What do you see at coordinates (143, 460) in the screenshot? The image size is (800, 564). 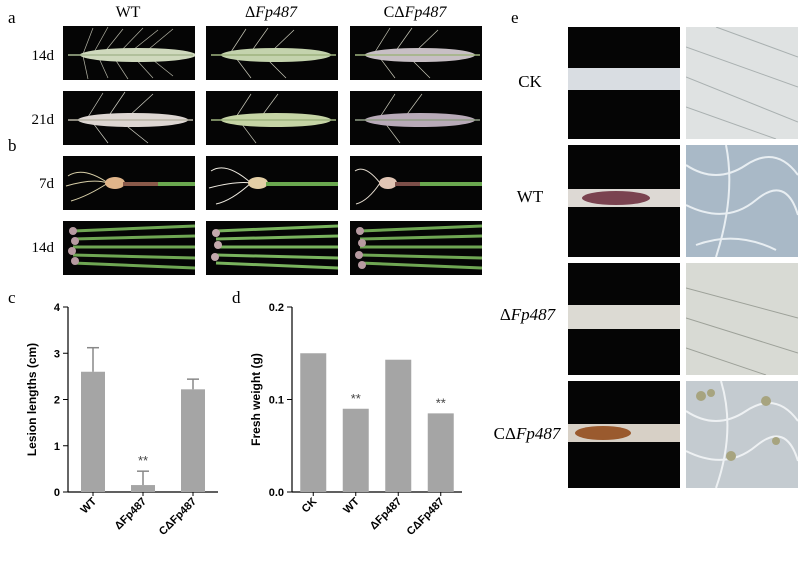 I see `lesion-significance-label: **` at bounding box center [143, 460].